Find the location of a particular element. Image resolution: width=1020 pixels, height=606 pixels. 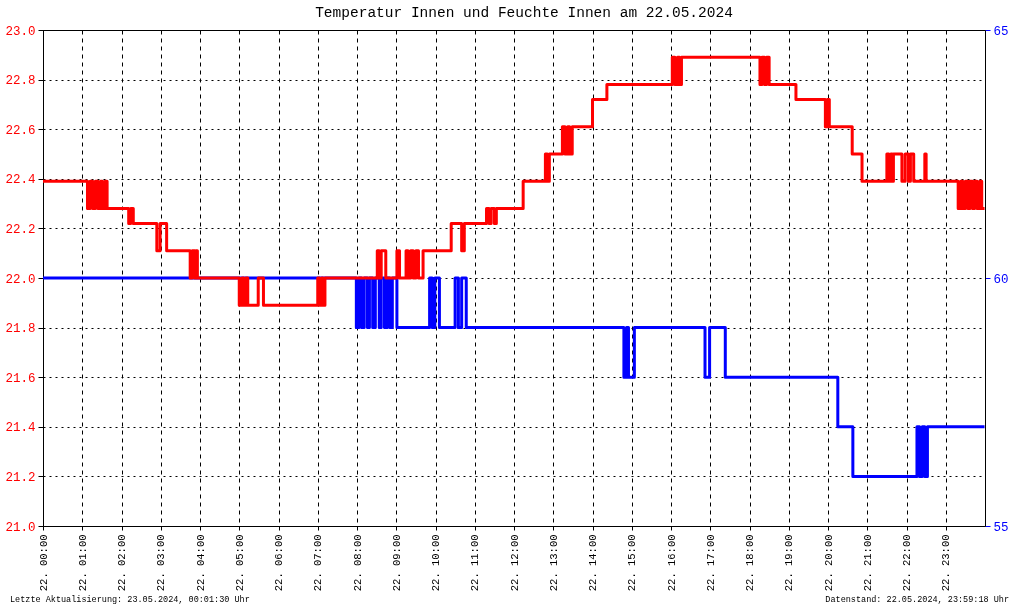

x-tick-label: 22. 21:00 is located at coordinates (867, 563).